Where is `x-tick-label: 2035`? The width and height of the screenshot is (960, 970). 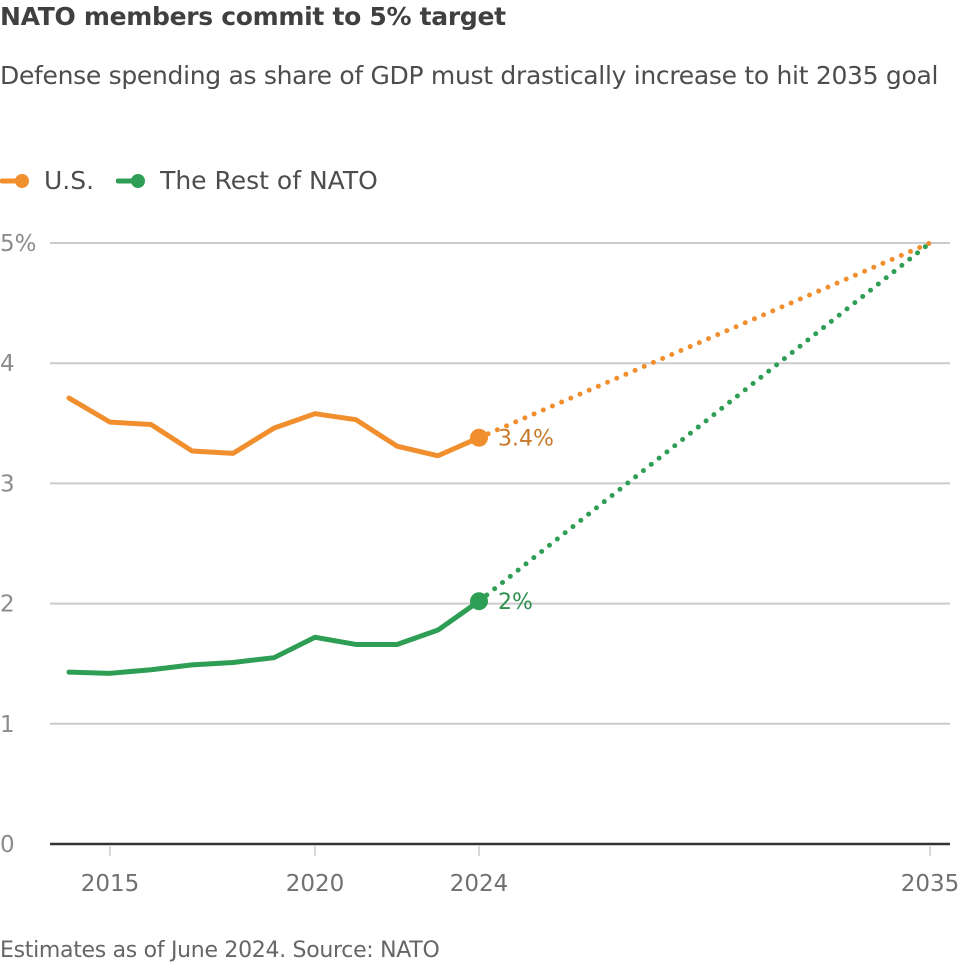
x-tick-label: 2035 is located at coordinates (930, 884).